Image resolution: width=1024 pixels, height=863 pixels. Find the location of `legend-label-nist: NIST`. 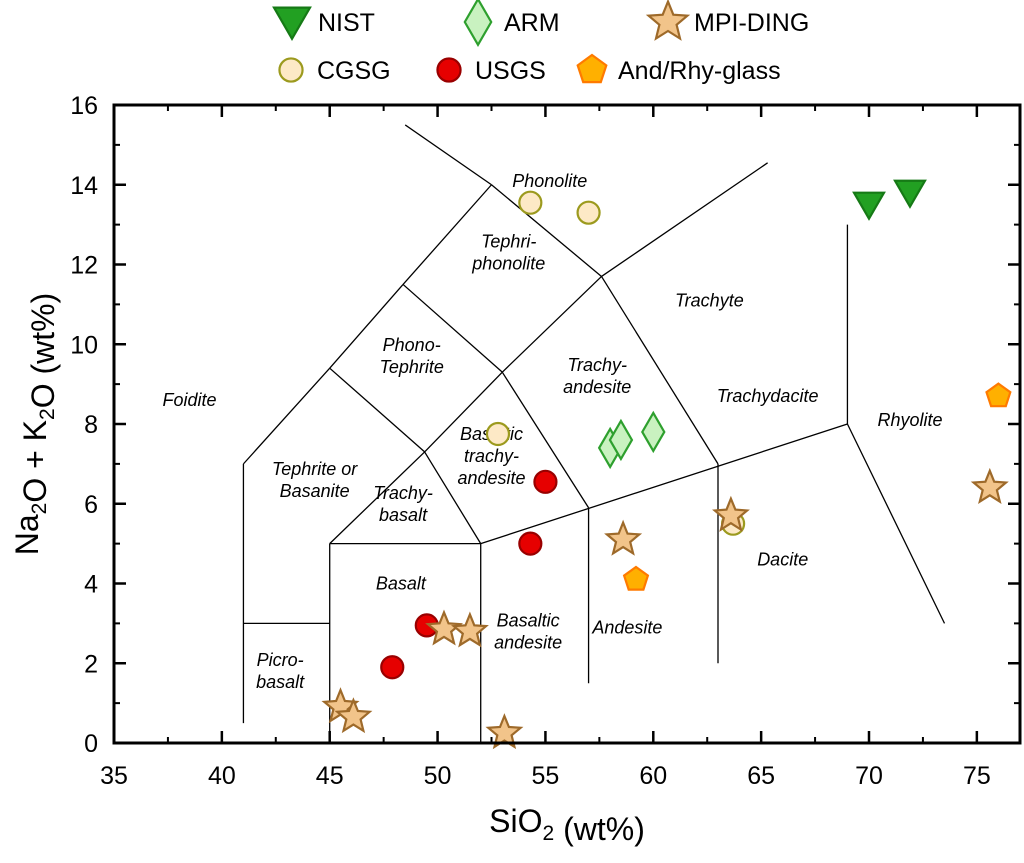

legend-label-nist: NIST is located at coordinates (346, 23).